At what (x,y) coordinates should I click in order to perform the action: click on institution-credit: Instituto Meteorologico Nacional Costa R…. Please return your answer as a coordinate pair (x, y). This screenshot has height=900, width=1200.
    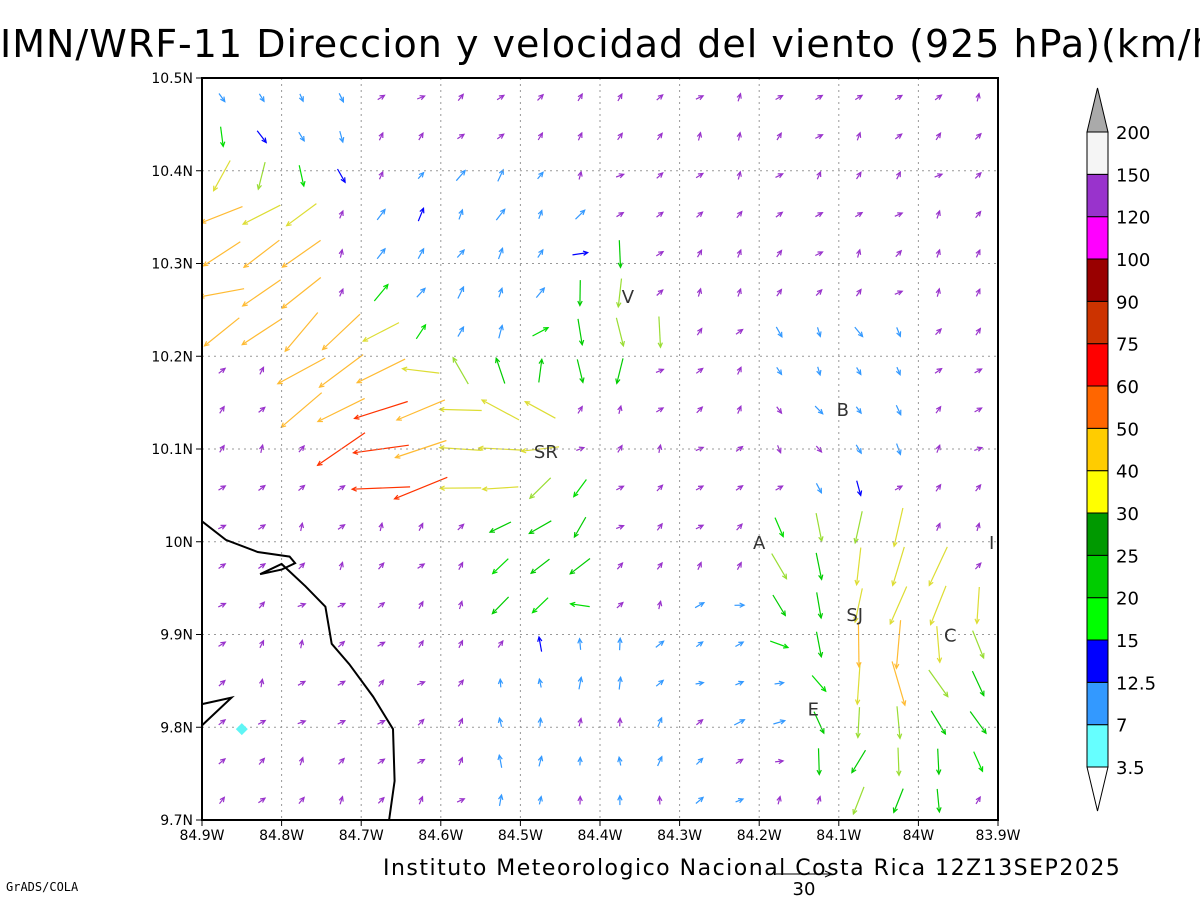
    Looking at the image, I should click on (752, 868).